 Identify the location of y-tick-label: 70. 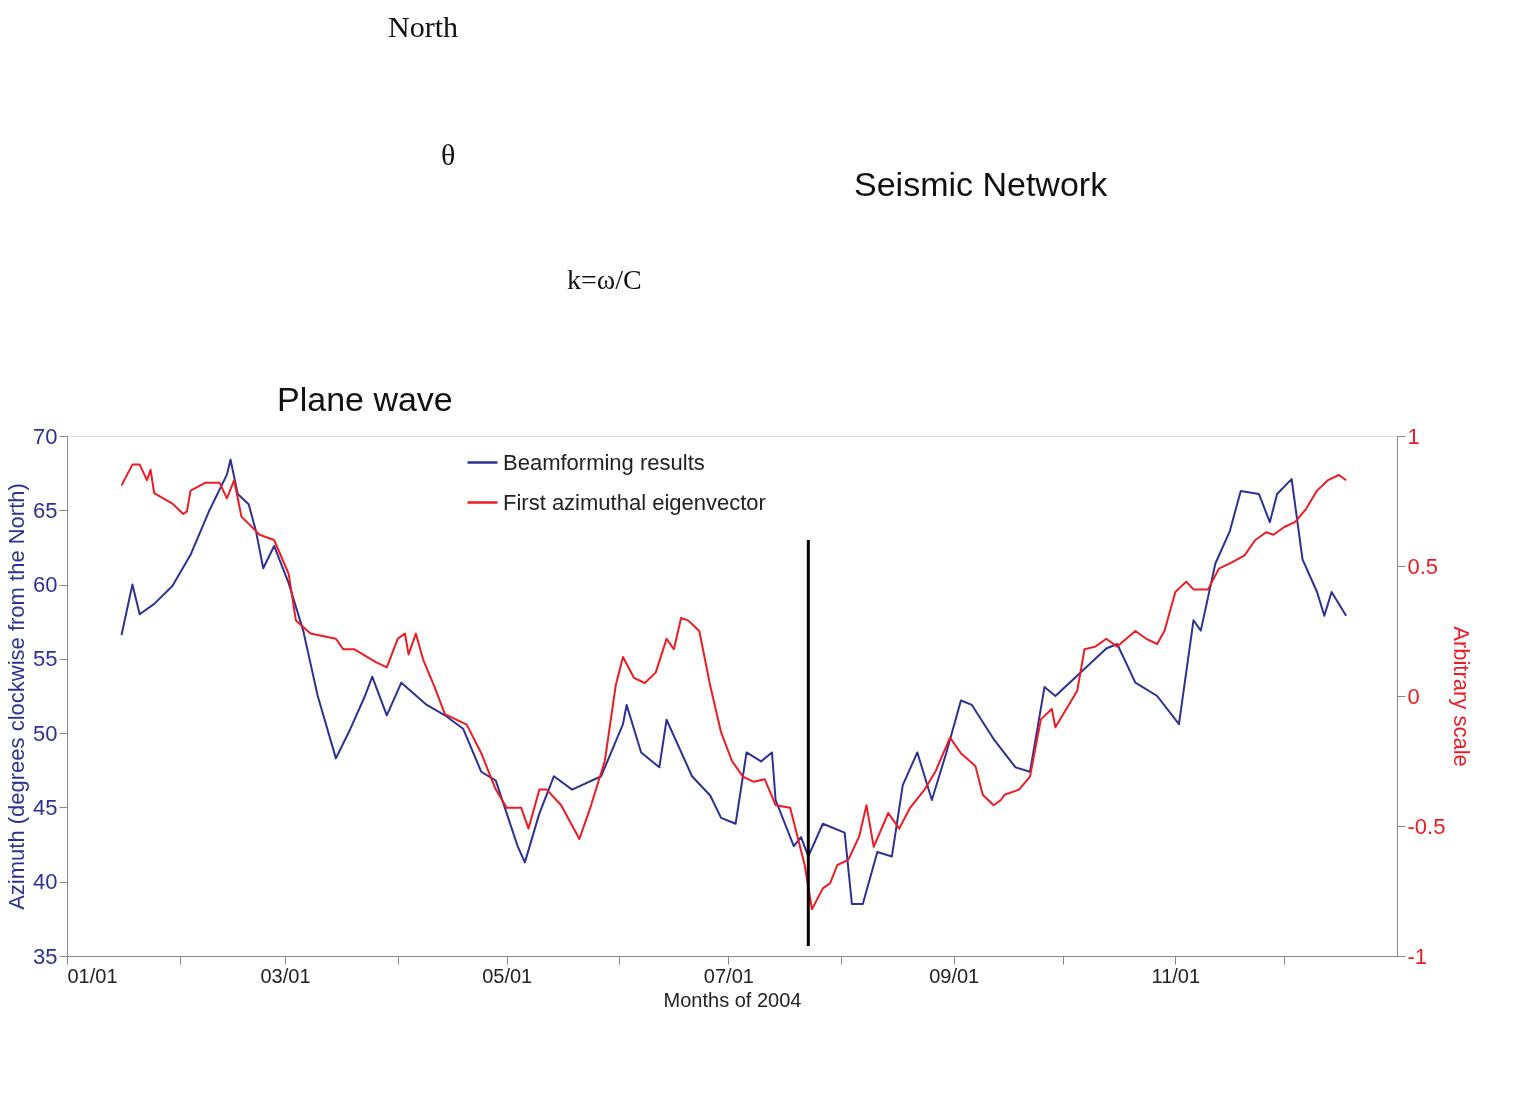
(45, 436).